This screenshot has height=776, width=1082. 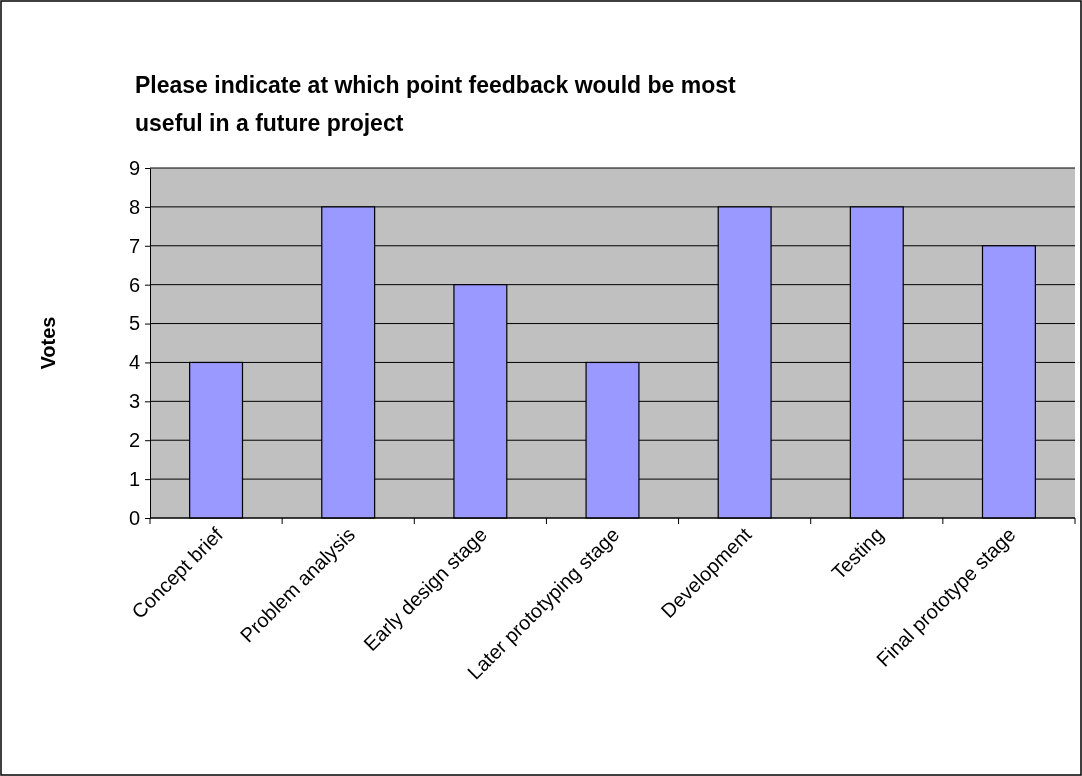 I want to click on y-tick-label: 1, so click(x=134, y=479).